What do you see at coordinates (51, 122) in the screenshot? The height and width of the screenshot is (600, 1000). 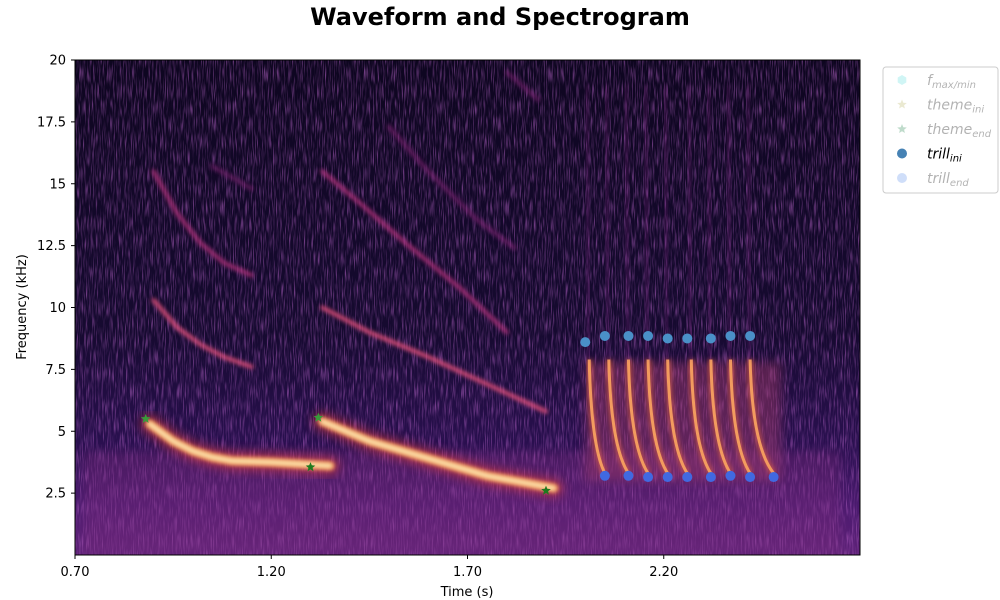 I see `y-tick-label: 17.5` at bounding box center [51, 122].